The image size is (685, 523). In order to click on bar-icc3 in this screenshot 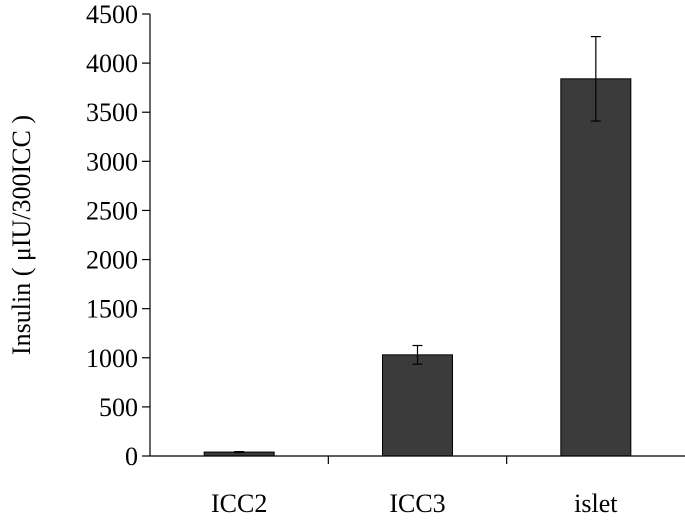, I will do `click(417, 405)`.